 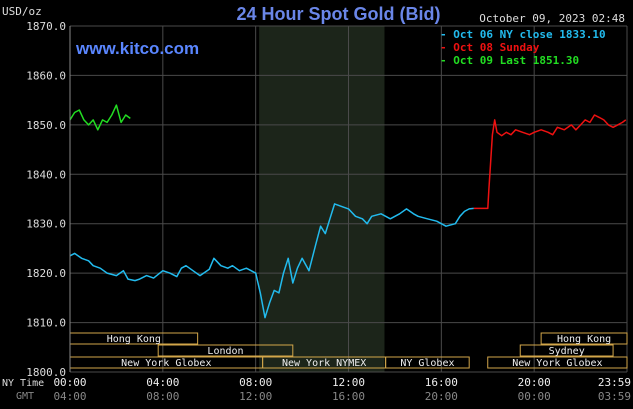 I want to click on legend-entry-1: - Oct 08 Sunday, so click(x=490, y=47).